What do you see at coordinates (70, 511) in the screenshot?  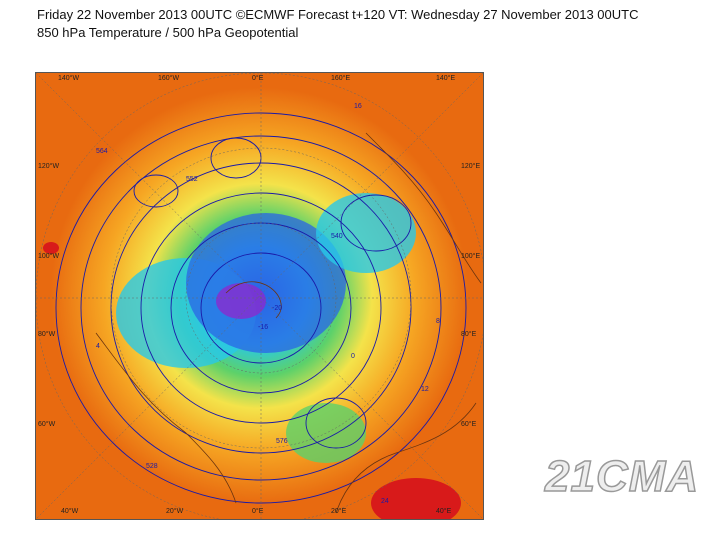 I see `lon-label-bottom: 40°W` at bounding box center [70, 511].